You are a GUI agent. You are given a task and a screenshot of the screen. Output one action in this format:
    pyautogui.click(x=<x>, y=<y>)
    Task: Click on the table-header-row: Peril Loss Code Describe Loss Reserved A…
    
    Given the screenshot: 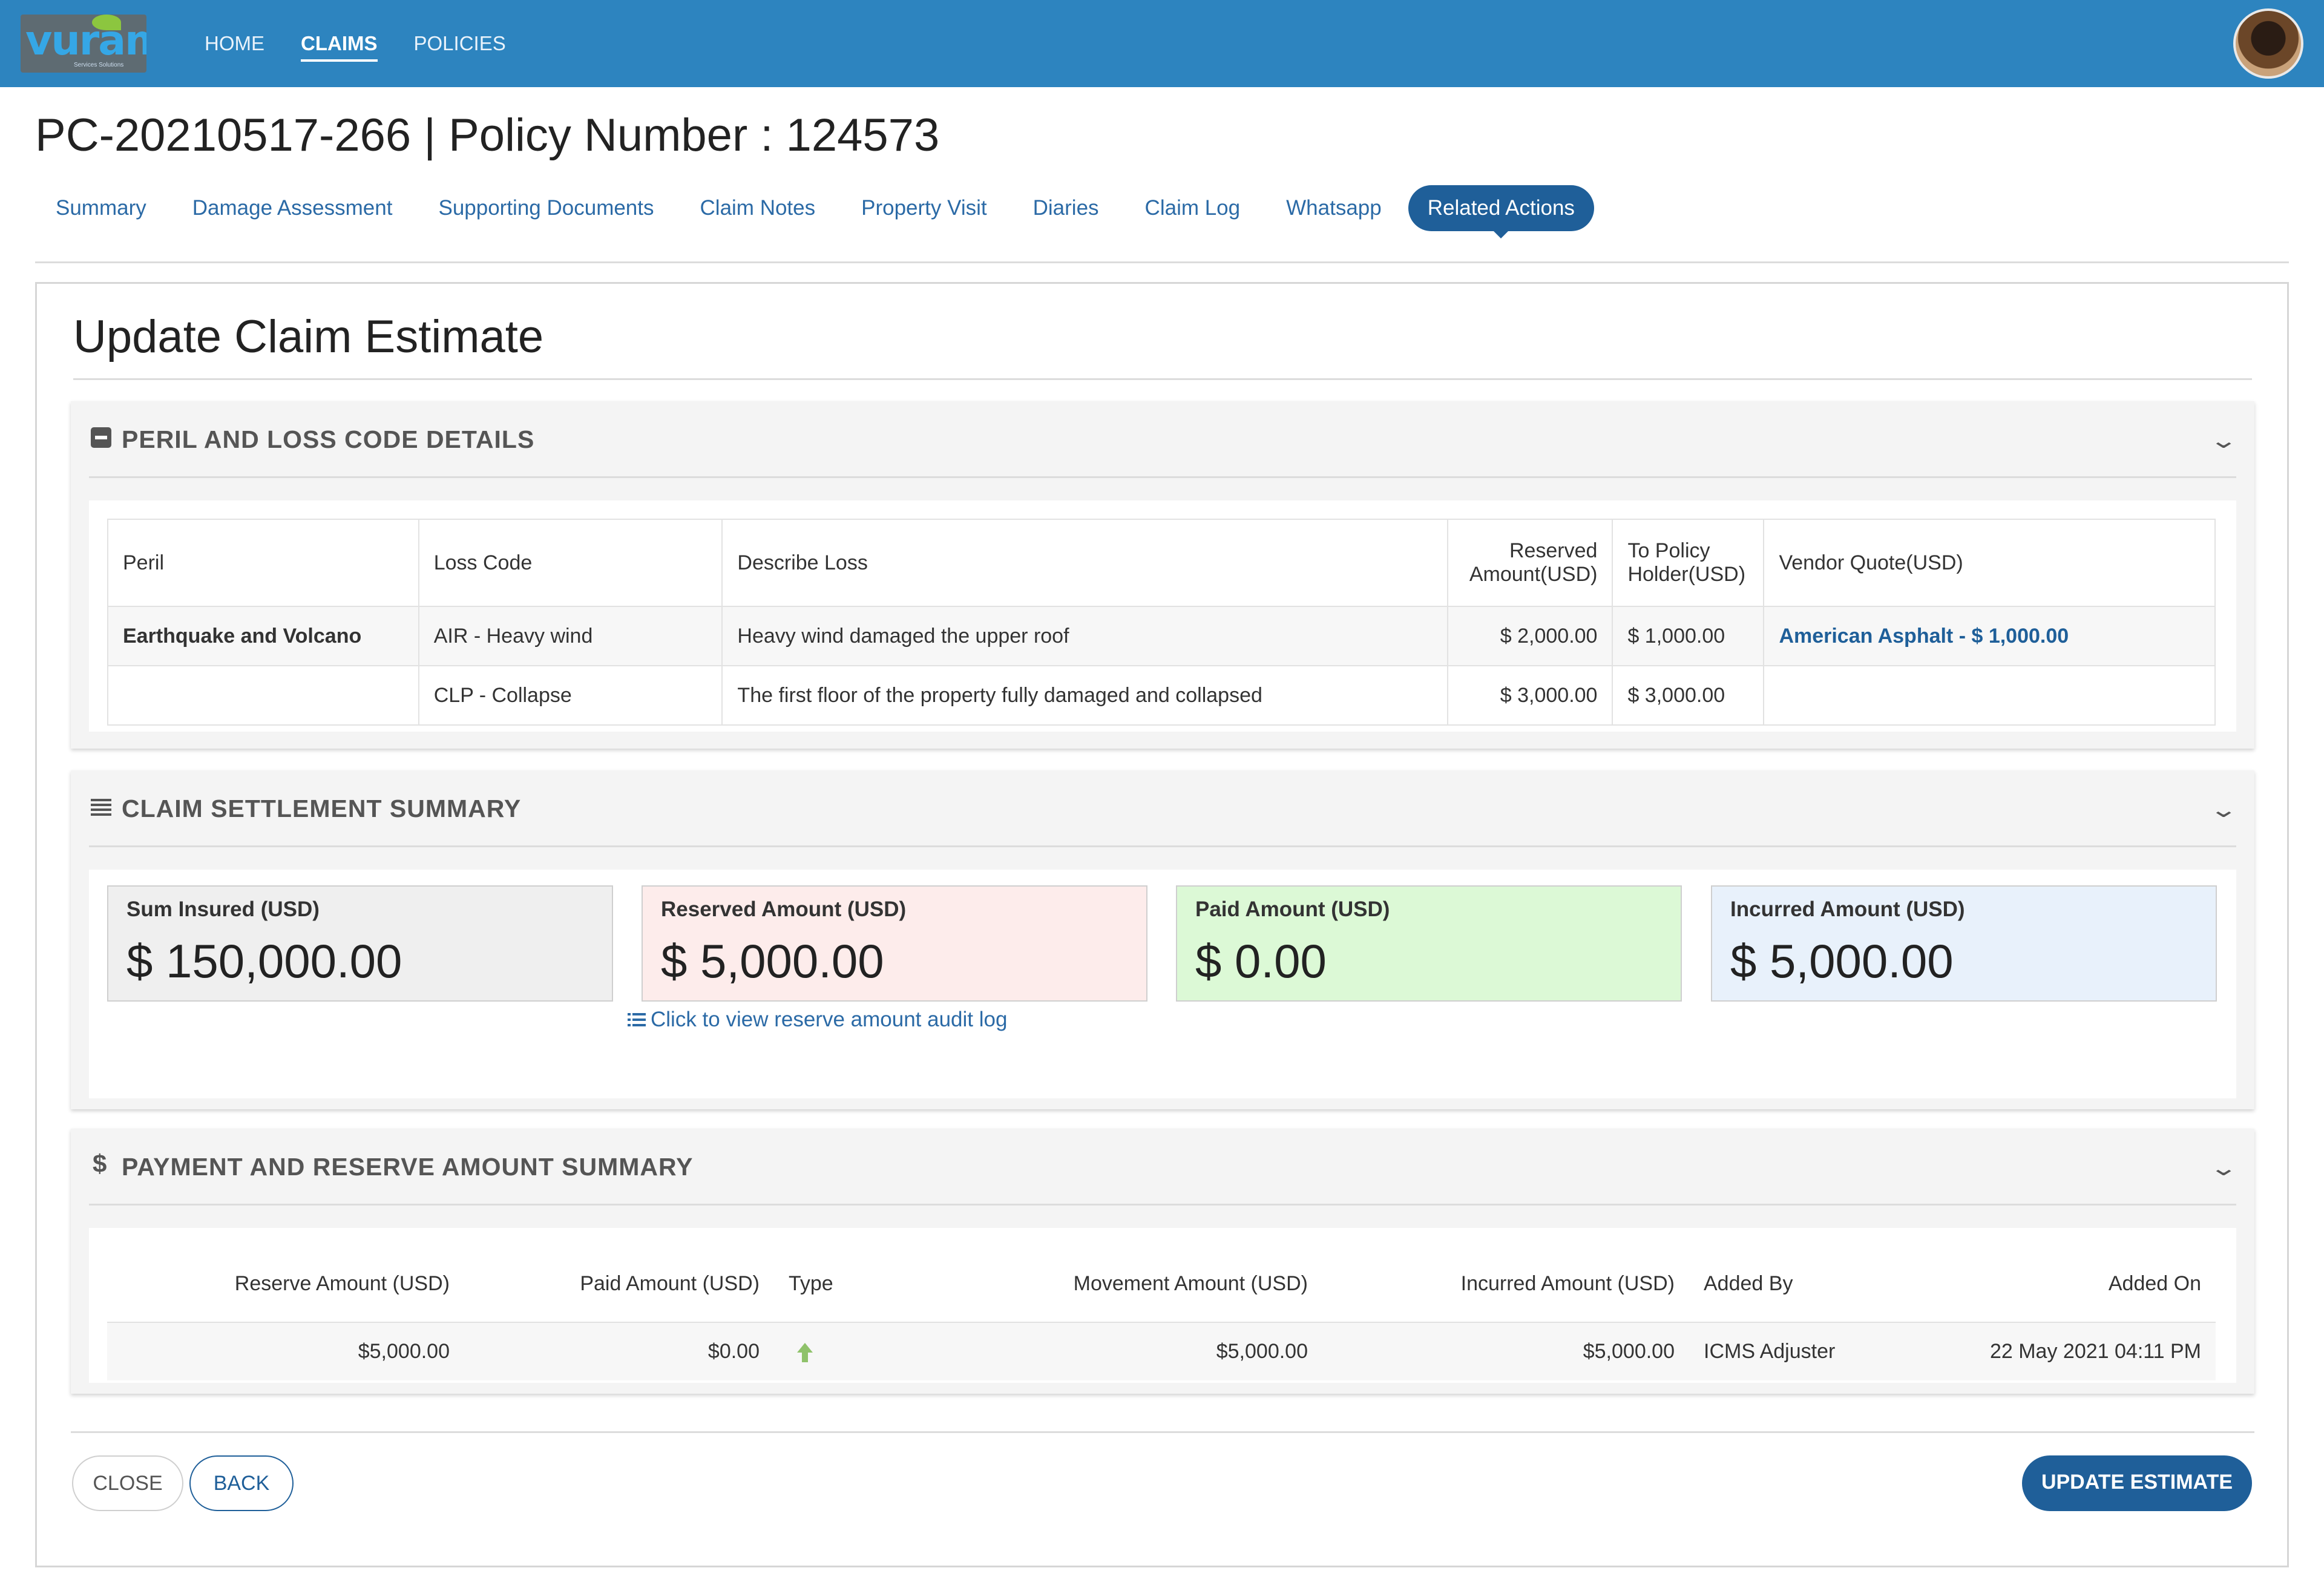 What is the action you would take?
    pyautogui.click(x=1161, y=563)
    